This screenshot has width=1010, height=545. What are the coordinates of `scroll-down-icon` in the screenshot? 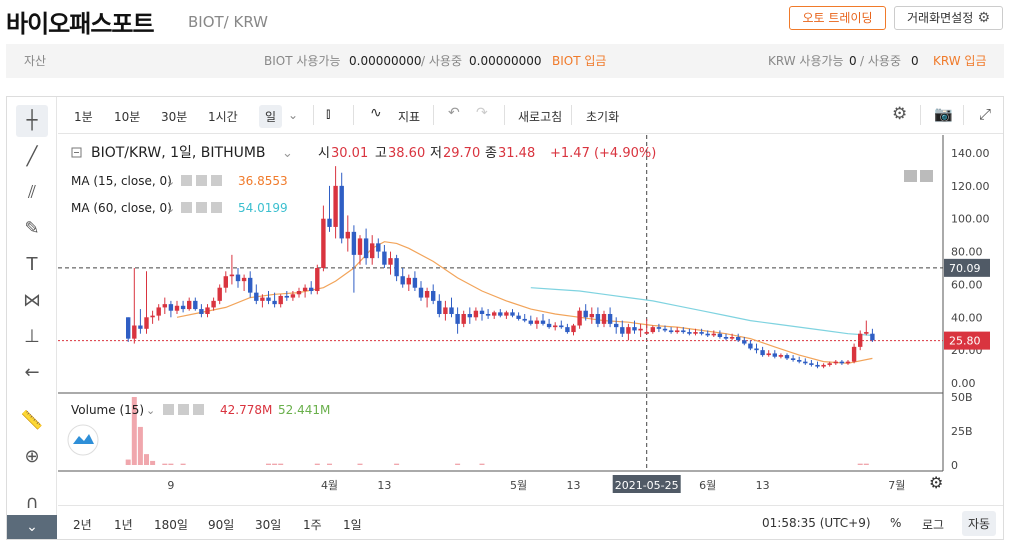 It's located at (910, 176).